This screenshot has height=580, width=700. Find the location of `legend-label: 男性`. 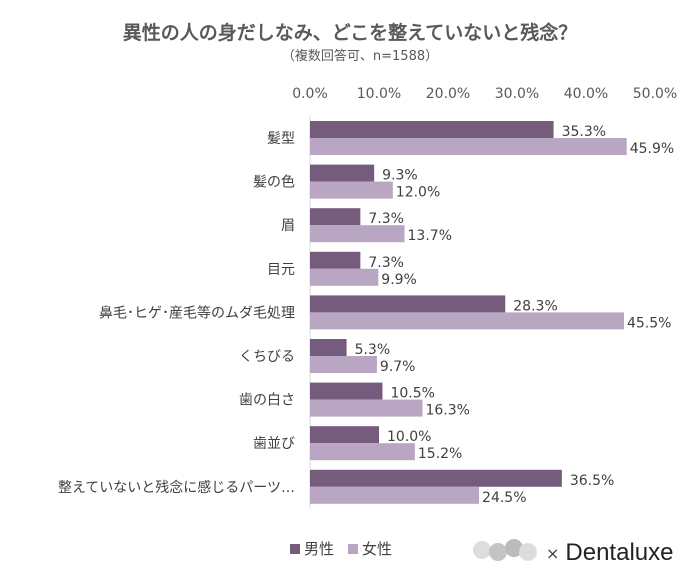

legend-label: 男性 is located at coordinates (319, 549).